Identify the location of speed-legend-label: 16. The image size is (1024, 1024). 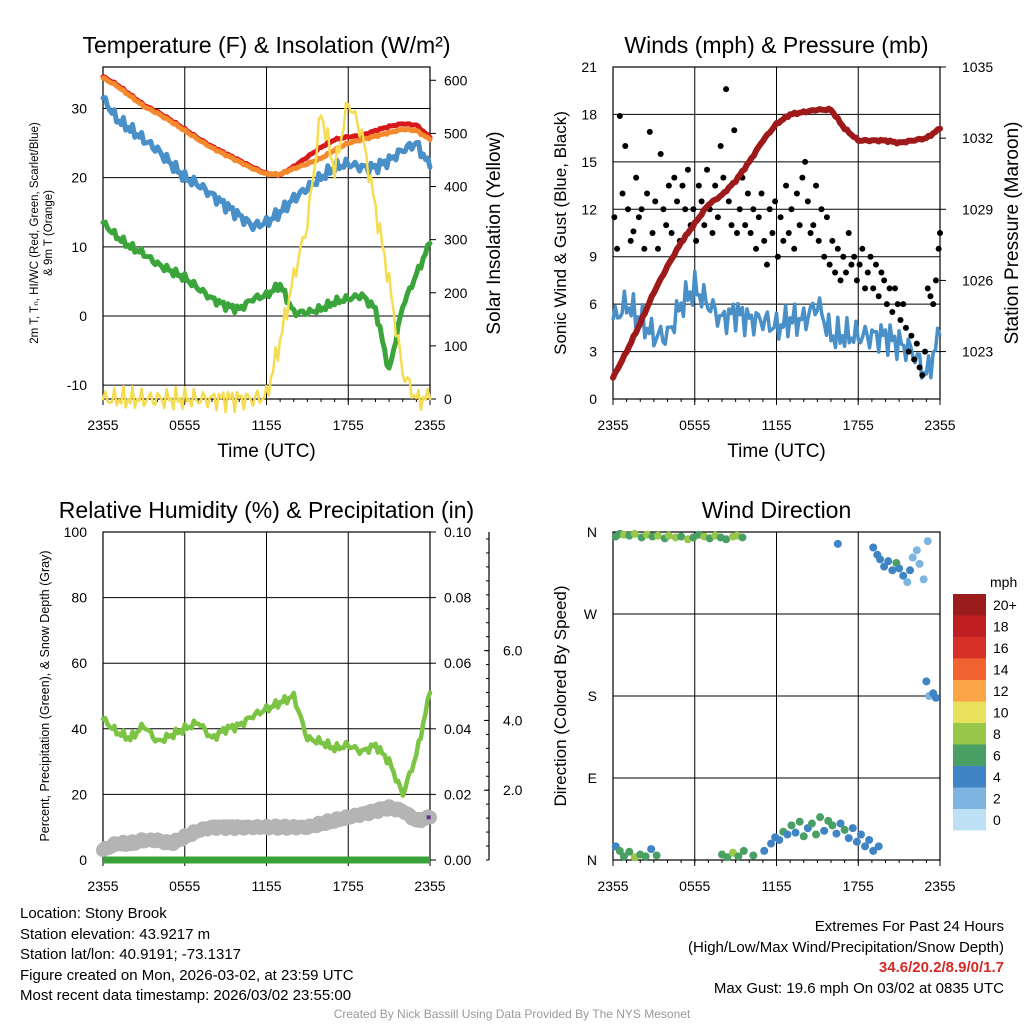
(1001, 648).